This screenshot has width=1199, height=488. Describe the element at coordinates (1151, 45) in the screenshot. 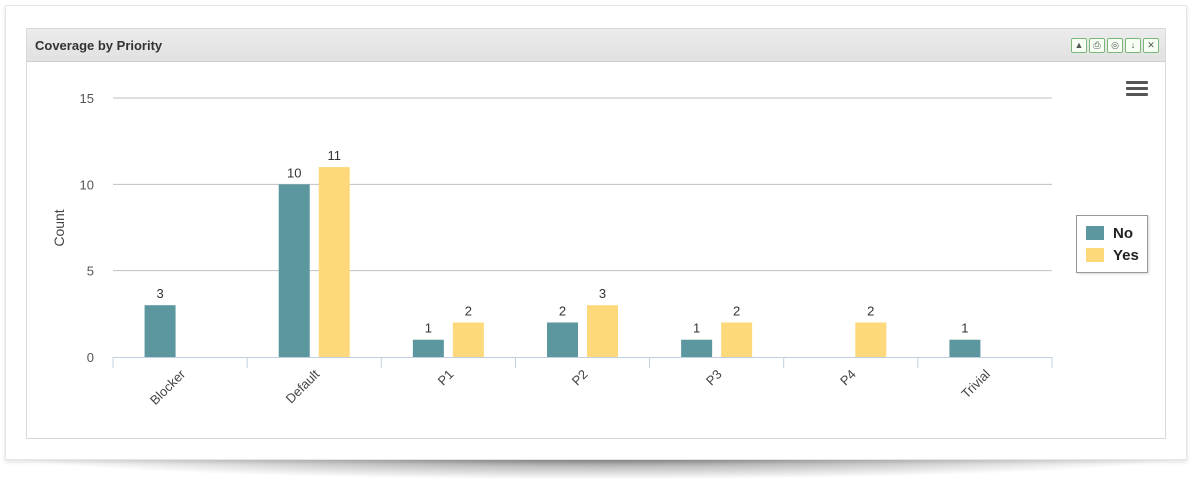

I see `close-icon: ✕` at that location.